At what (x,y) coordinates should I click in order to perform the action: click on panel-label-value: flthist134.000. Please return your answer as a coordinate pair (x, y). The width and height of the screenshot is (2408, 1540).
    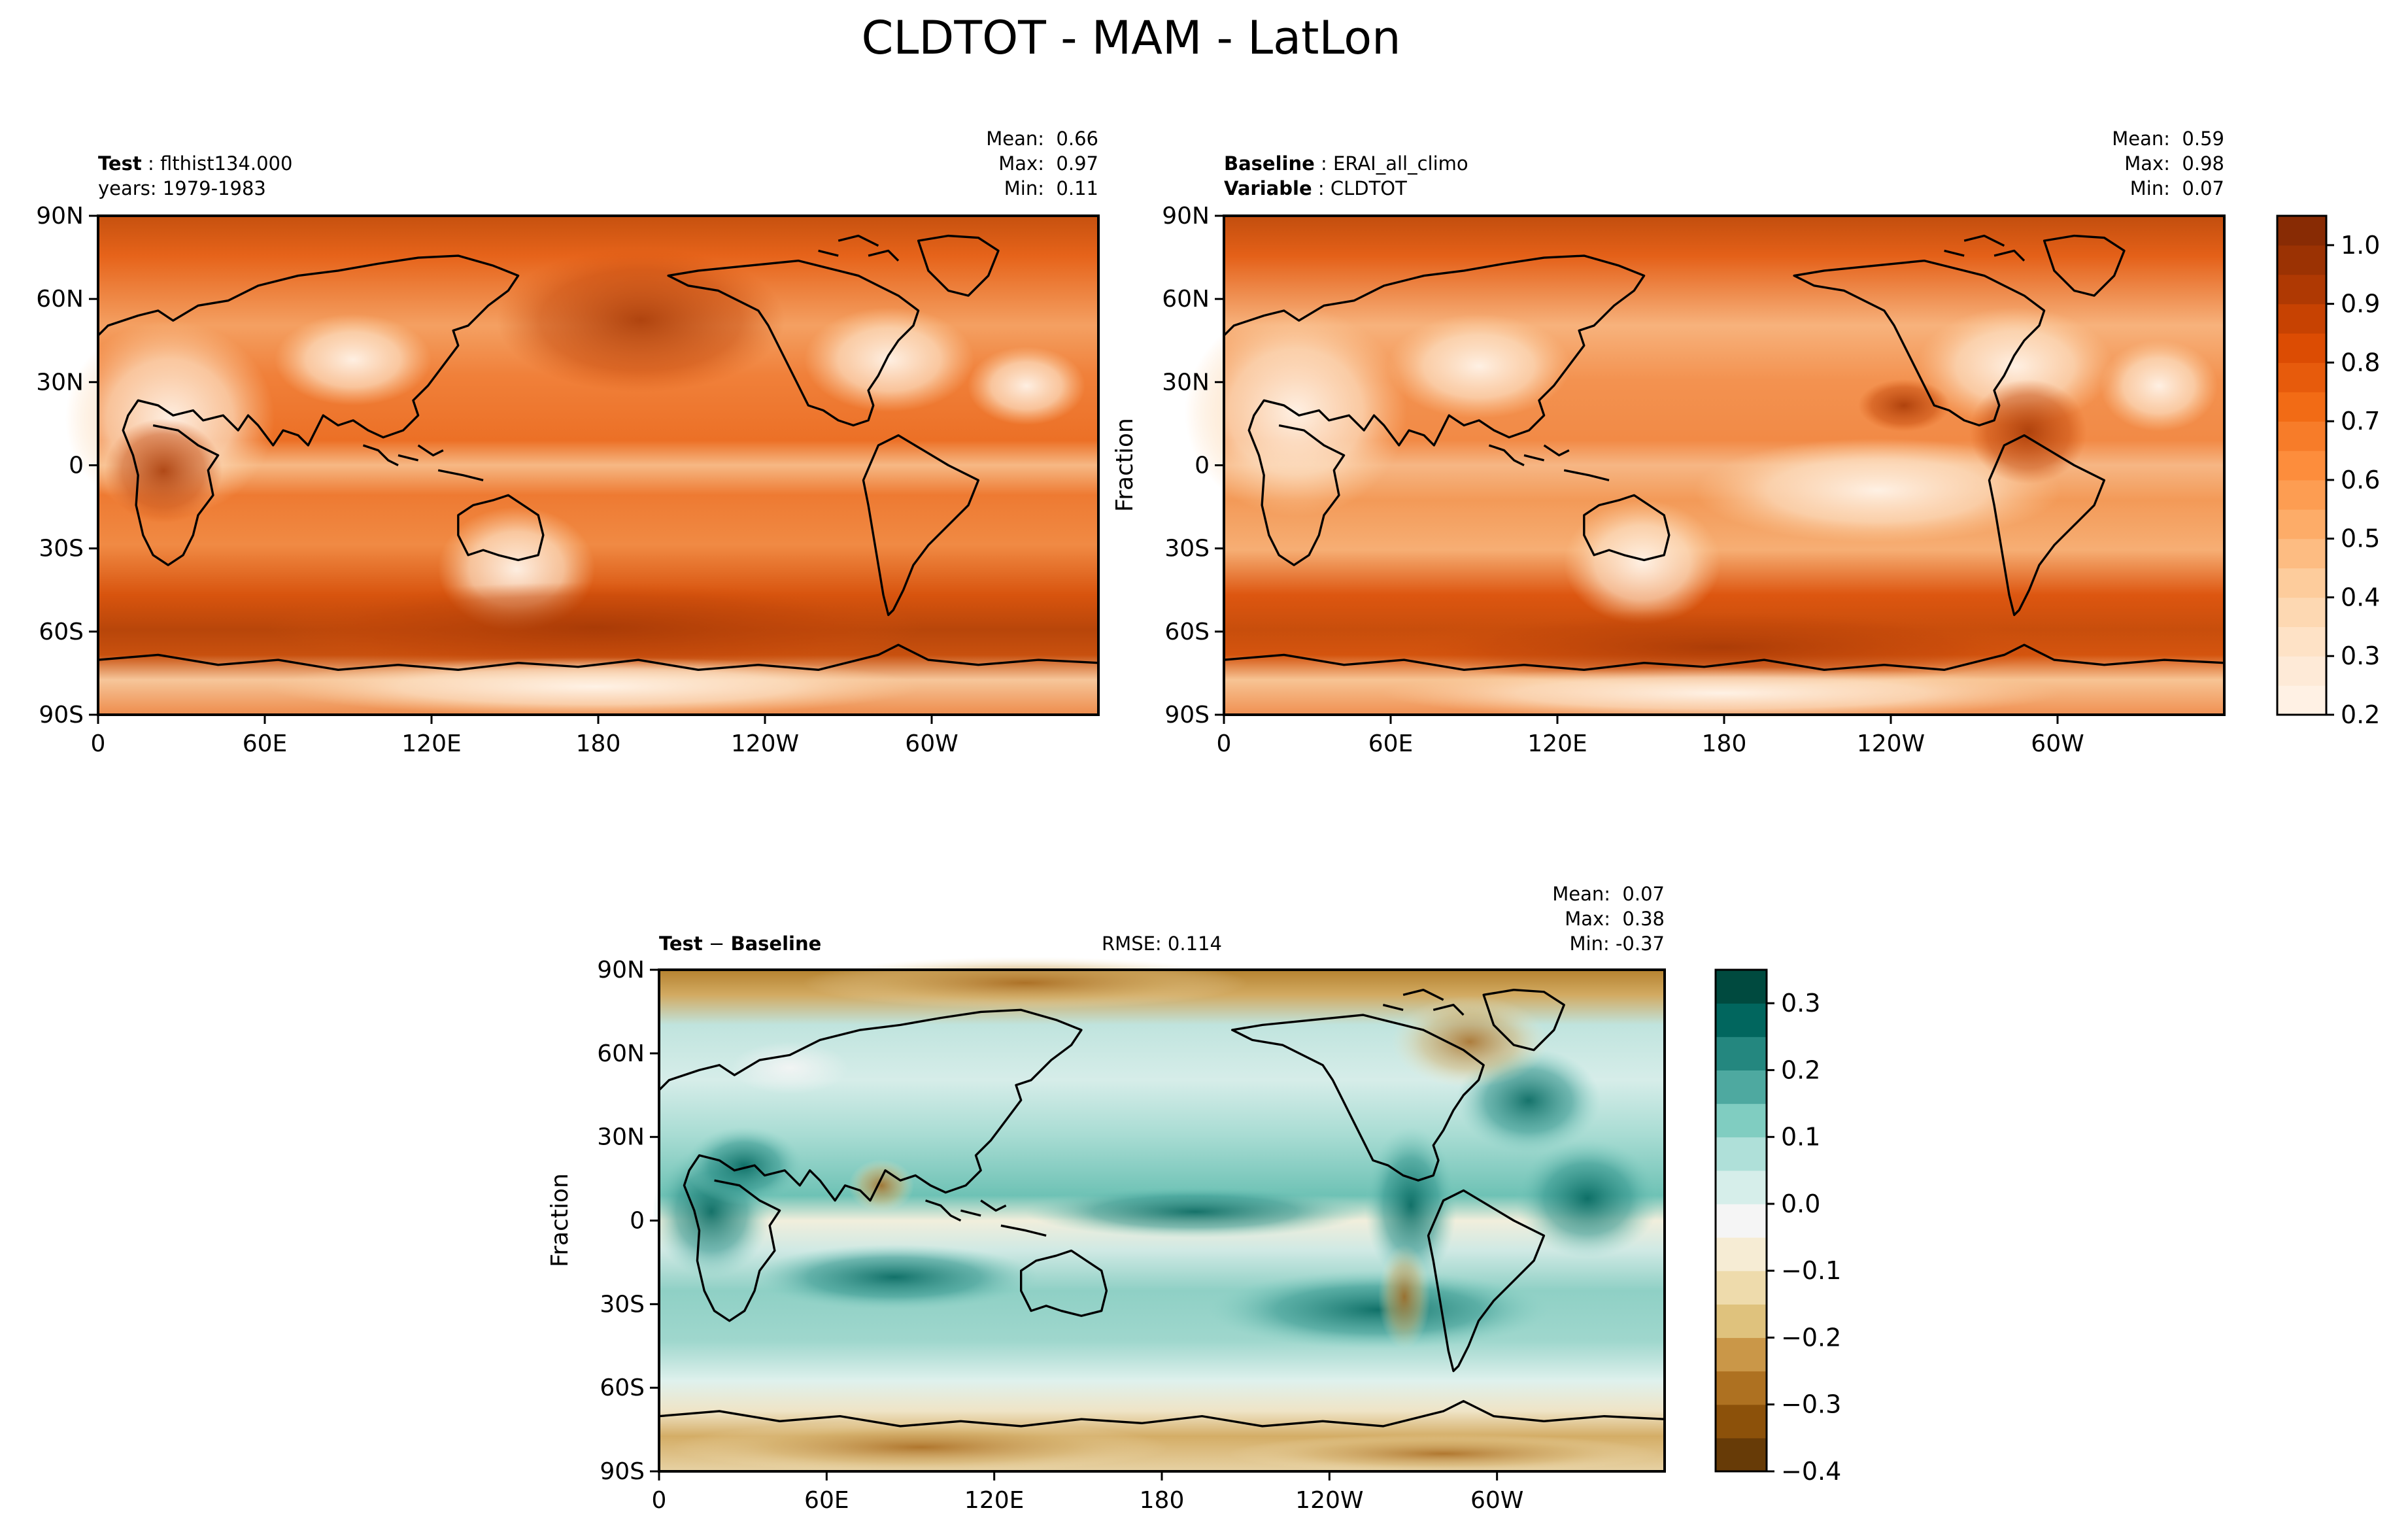
    Looking at the image, I should click on (226, 163).